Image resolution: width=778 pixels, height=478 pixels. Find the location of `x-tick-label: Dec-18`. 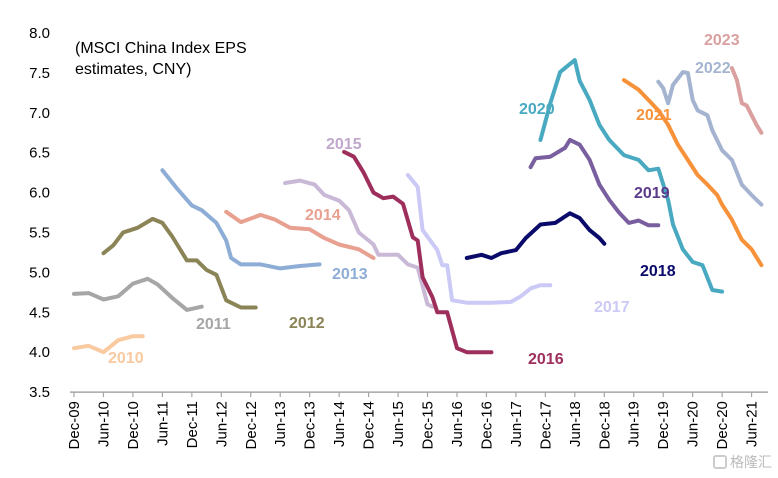

x-tick-label: Dec-18 is located at coordinates (604, 425).